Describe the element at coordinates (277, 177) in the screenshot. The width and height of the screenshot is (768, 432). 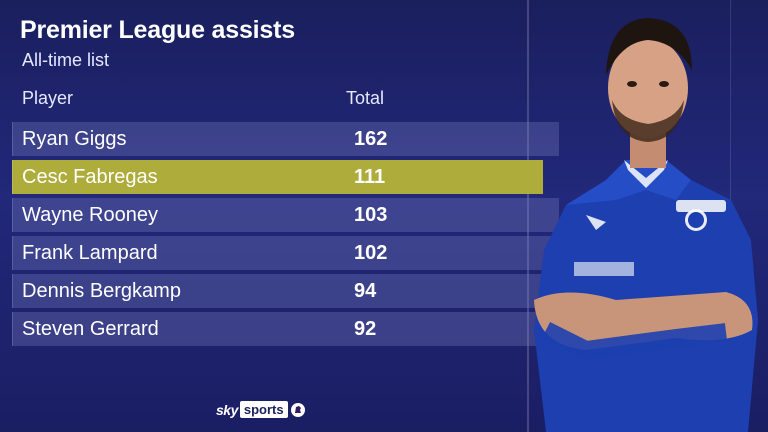
I see `table-row: Cesc Fabregas 111` at that location.